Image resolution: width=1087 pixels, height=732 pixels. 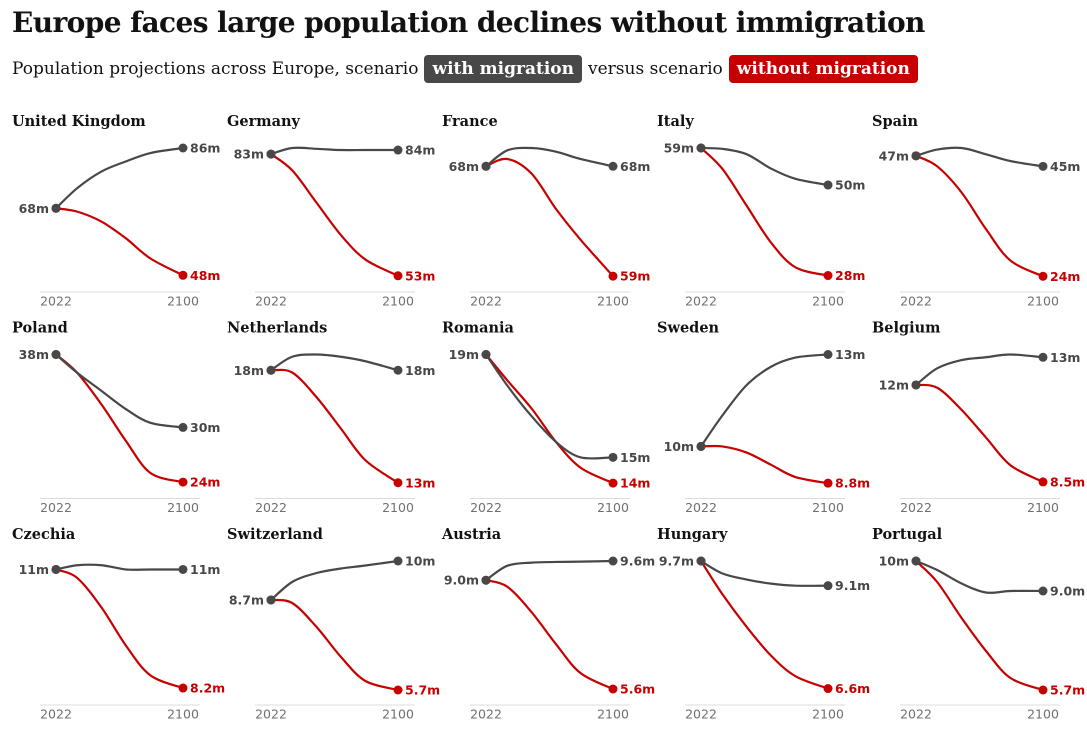 What do you see at coordinates (249, 370) in the screenshot?
I see `value-label: 18m` at bounding box center [249, 370].